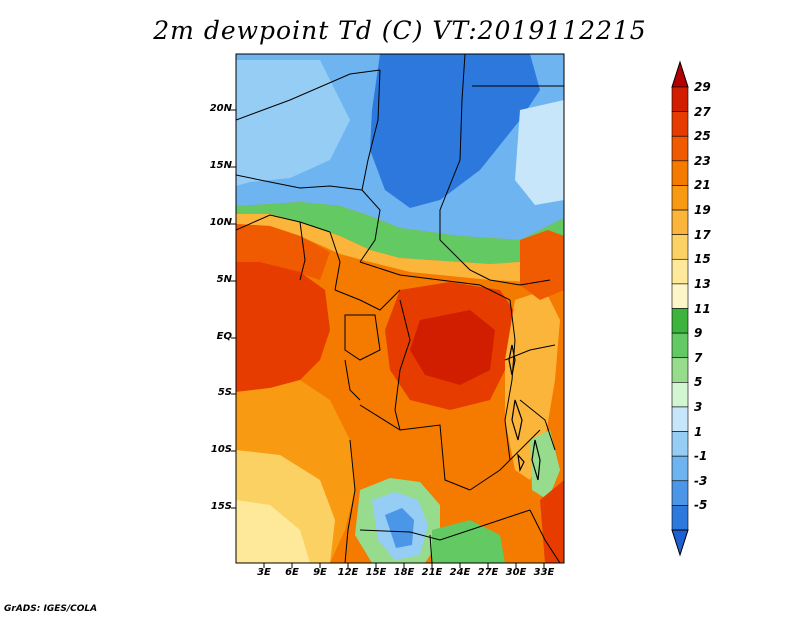 The height and width of the screenshot is (618, 800). I want to click on field-ne-light, so click(539, 152).